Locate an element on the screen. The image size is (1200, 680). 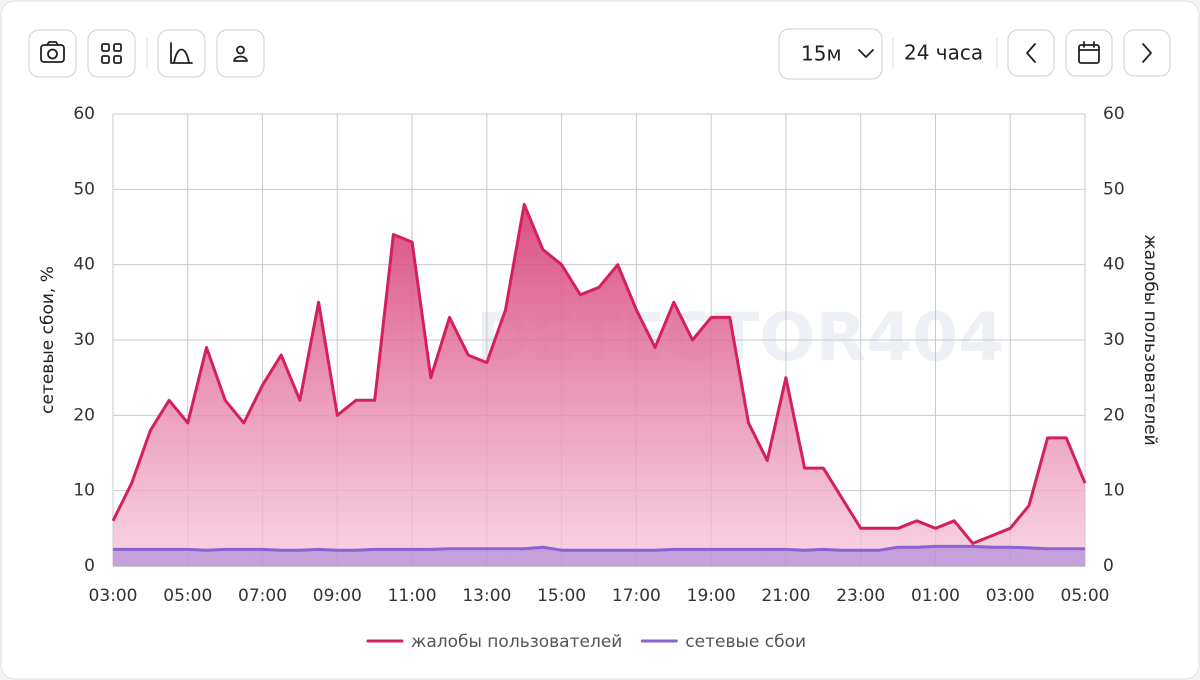
y2-tick-label: 0 is located at coordinates (1108, 566).